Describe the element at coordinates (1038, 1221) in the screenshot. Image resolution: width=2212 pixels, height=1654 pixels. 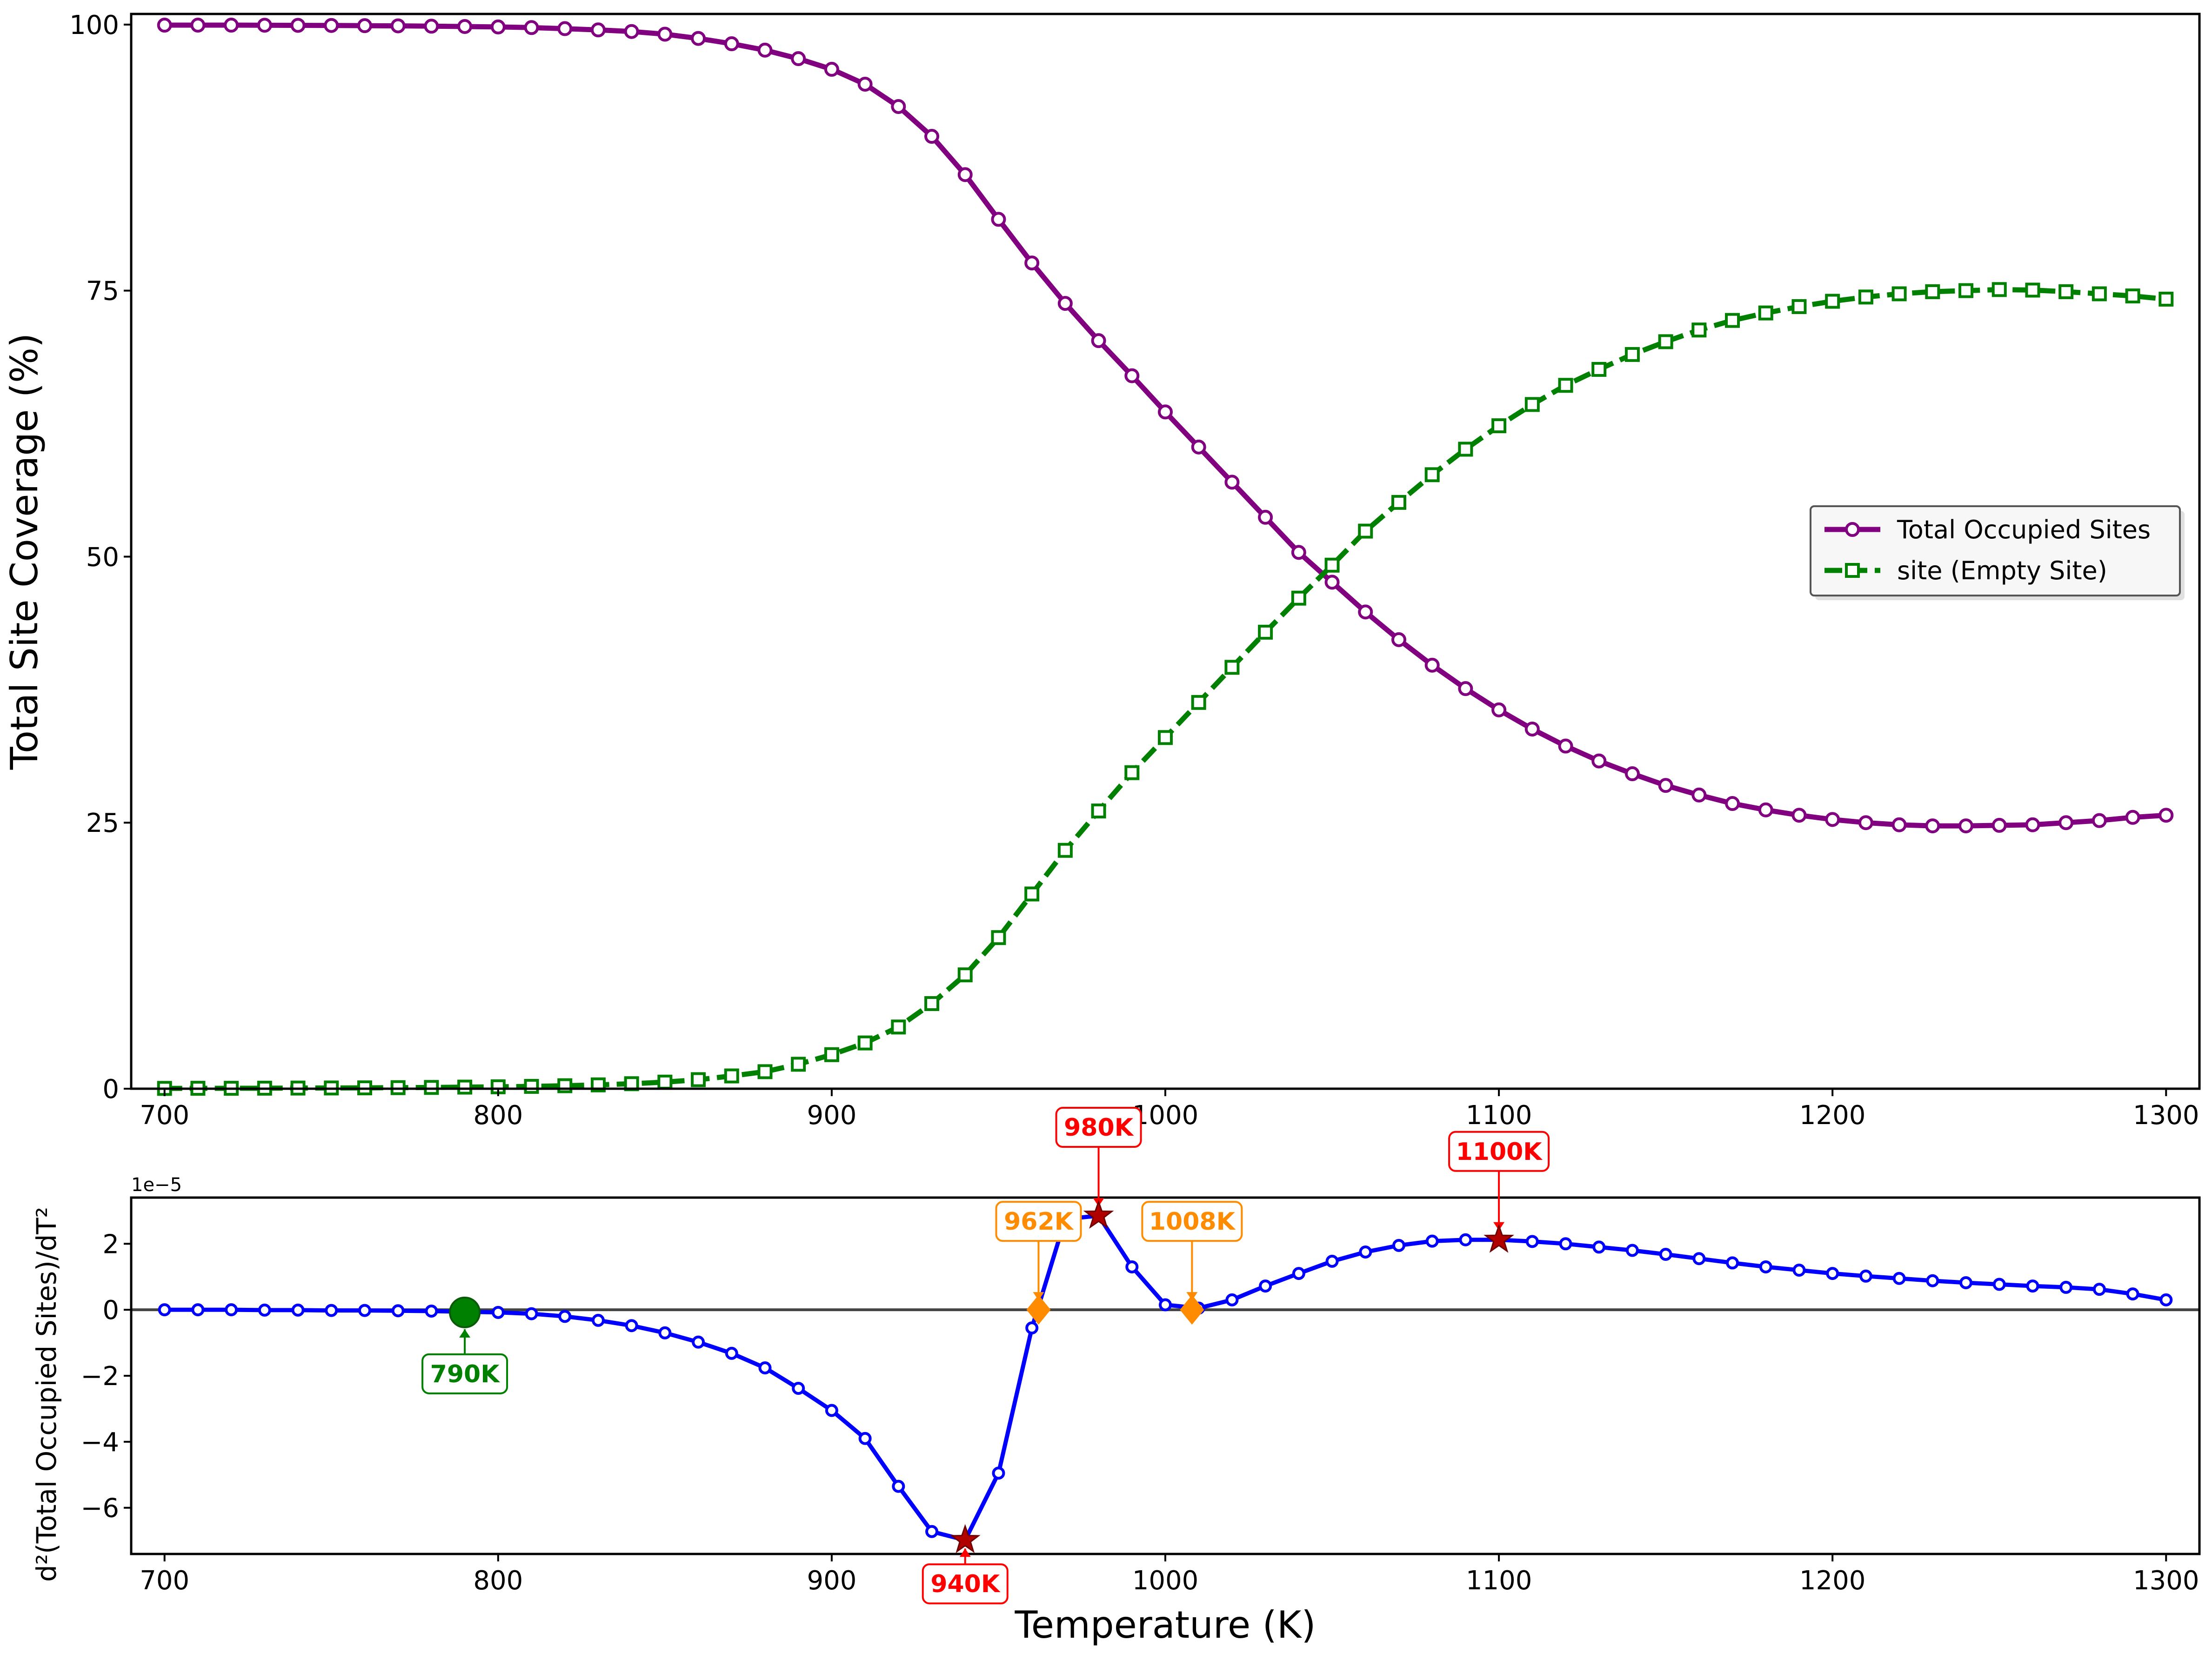
I see `annotation-box` at that location.